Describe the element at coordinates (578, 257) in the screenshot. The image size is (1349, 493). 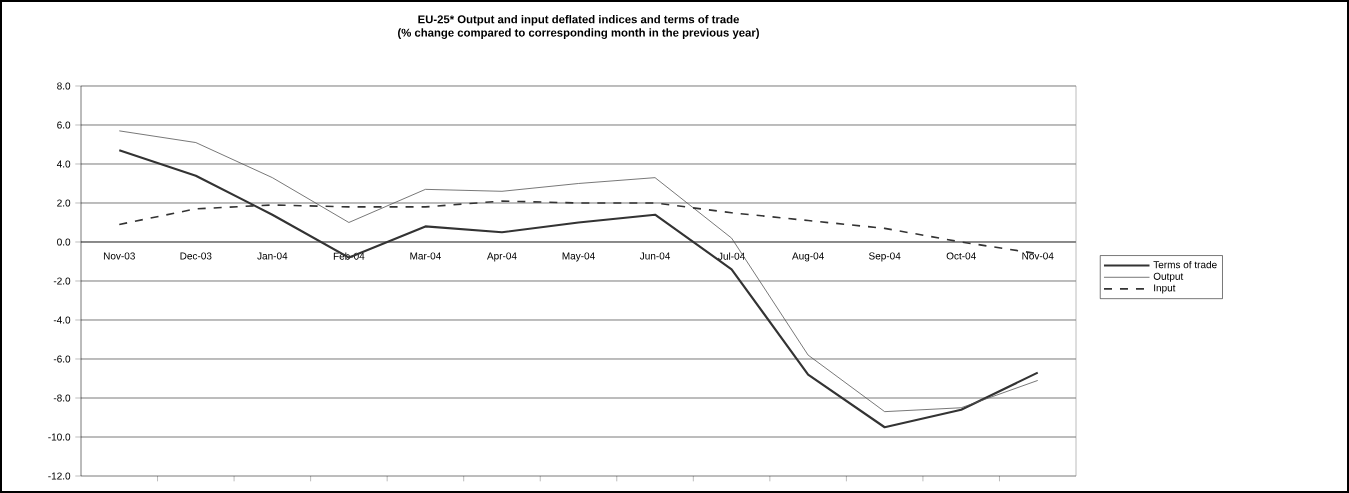
I see `x-tick-label: May-04` at that location.